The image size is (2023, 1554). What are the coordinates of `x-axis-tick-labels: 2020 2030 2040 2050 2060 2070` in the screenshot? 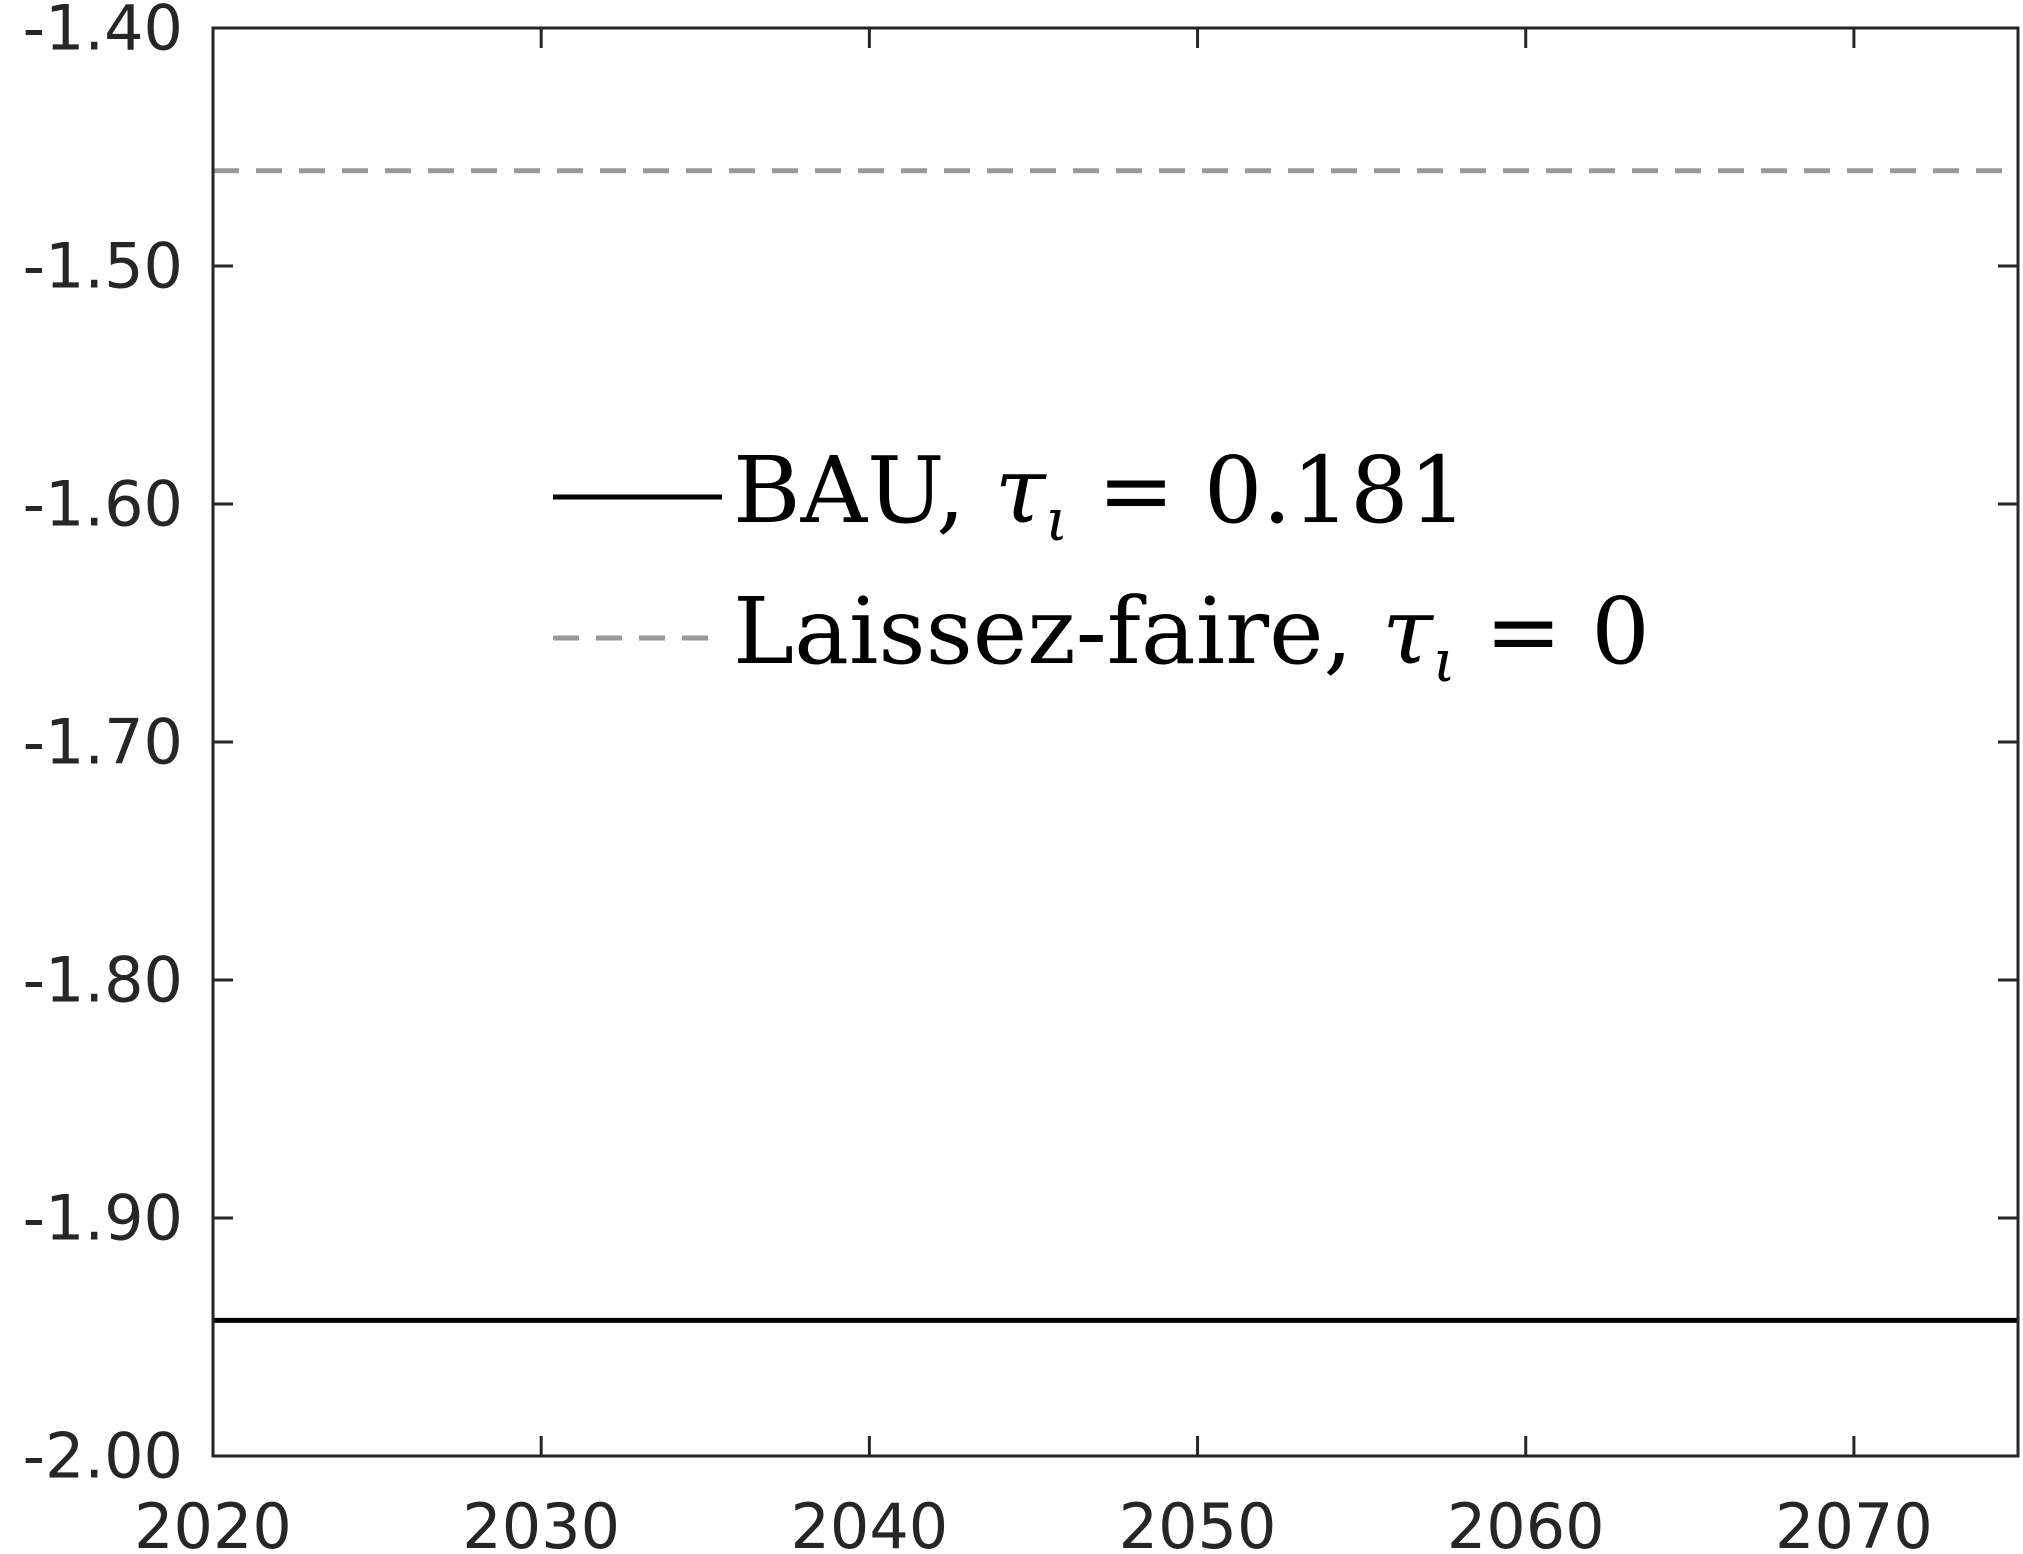 It's located at (1033, 1522).